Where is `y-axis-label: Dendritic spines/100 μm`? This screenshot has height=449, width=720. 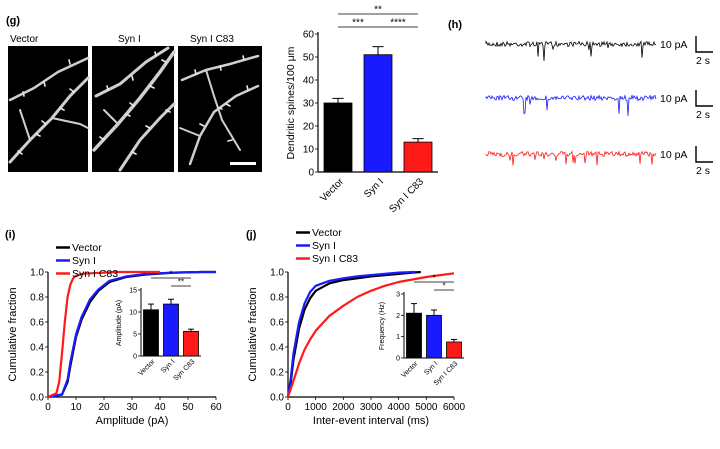
y-axis-label: Dendritic spines/100 μm is located at coordinates (291, 102).